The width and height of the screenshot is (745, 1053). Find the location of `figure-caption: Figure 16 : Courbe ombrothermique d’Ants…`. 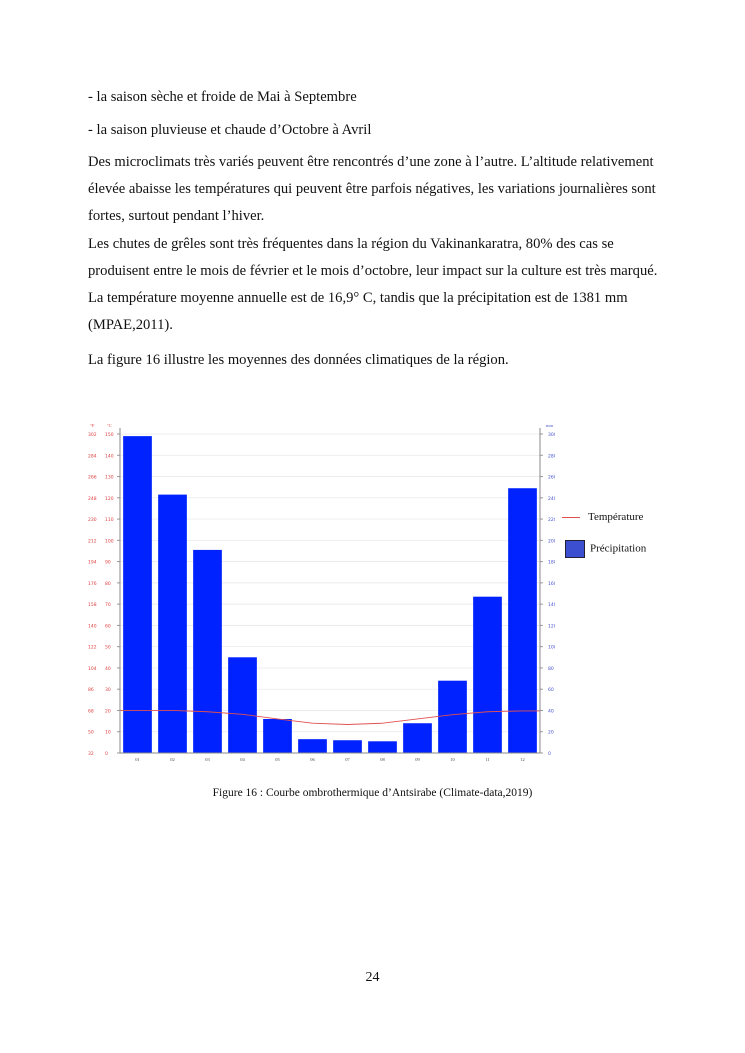

figure-caption: Figure 16 : Courbe ombrothermique d’Ants… is located at coordinates (372, 793).